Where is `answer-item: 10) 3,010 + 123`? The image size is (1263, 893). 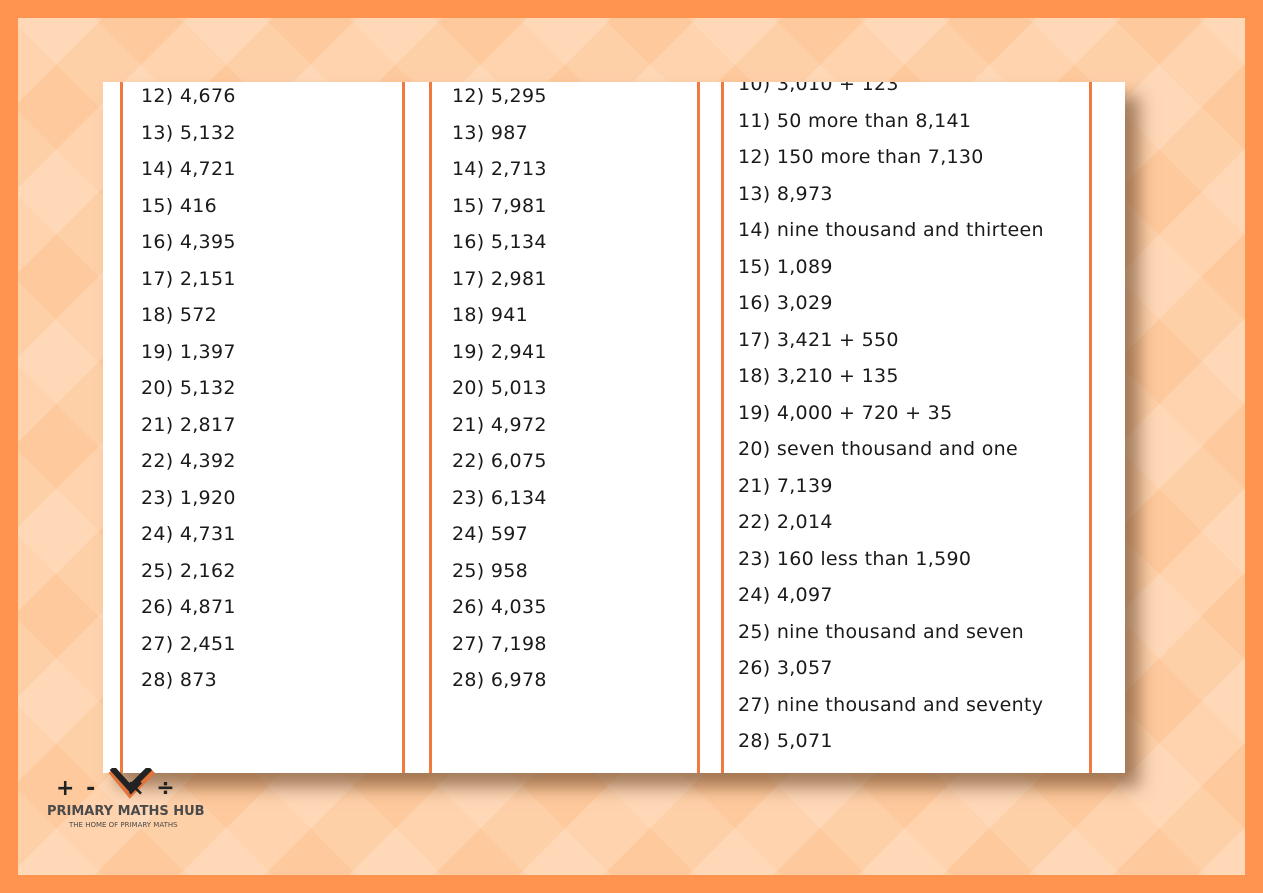
answer-item: 10) 3,010 + 123 is located at coordinates (818, 88).